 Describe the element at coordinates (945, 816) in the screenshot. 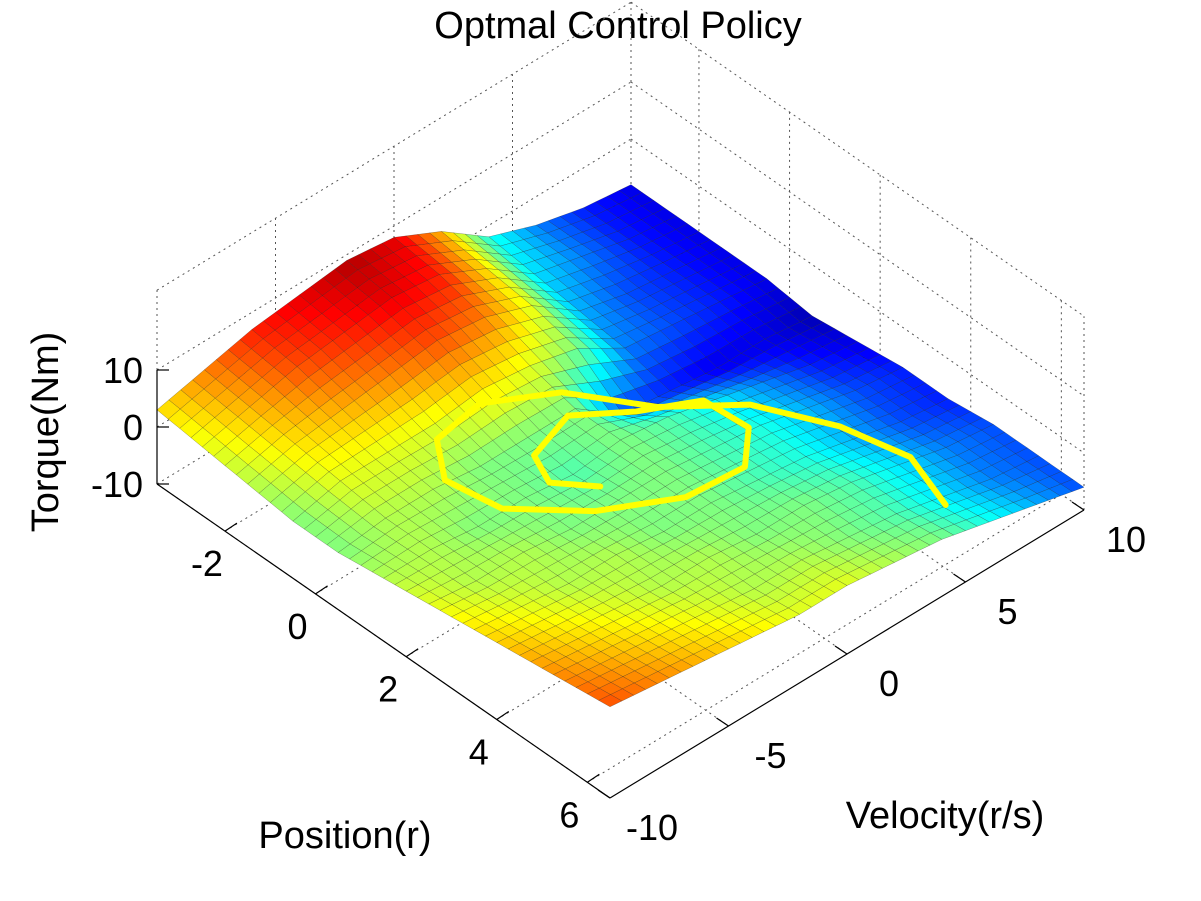

I see `y-axis-label: Velocity(r/s)` at that location.